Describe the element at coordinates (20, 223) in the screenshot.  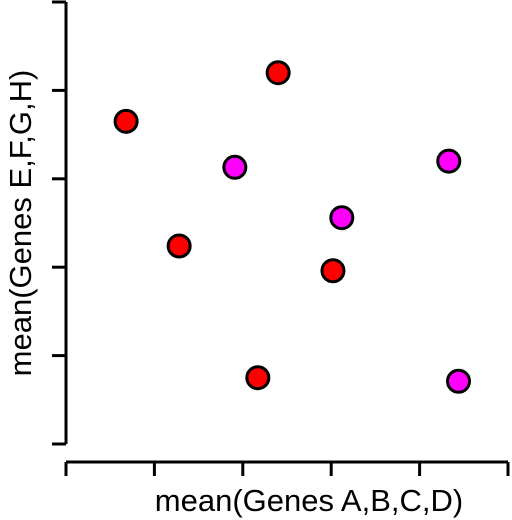
I see `y-axis-label: mean(Genes E,F,G,H)` at that location.